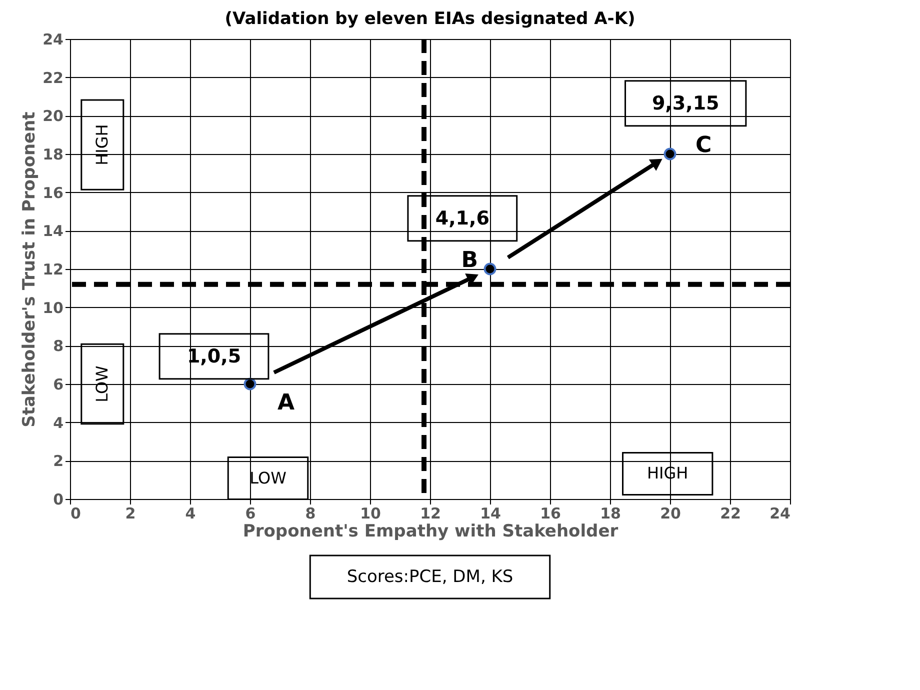  What do you see at coordinates (730, 513) in the screenshot?
I see `x-tick-label: 22` at bounding box center [730, 513].